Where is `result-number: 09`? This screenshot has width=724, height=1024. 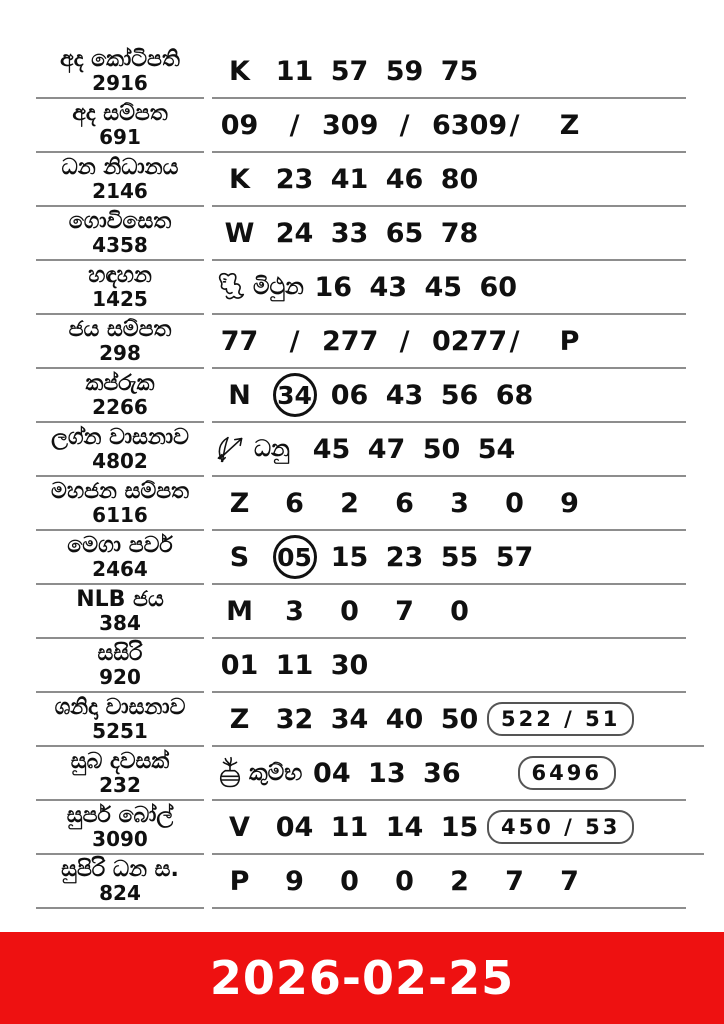
result-number: 09 is located at coordinates (239, 125).